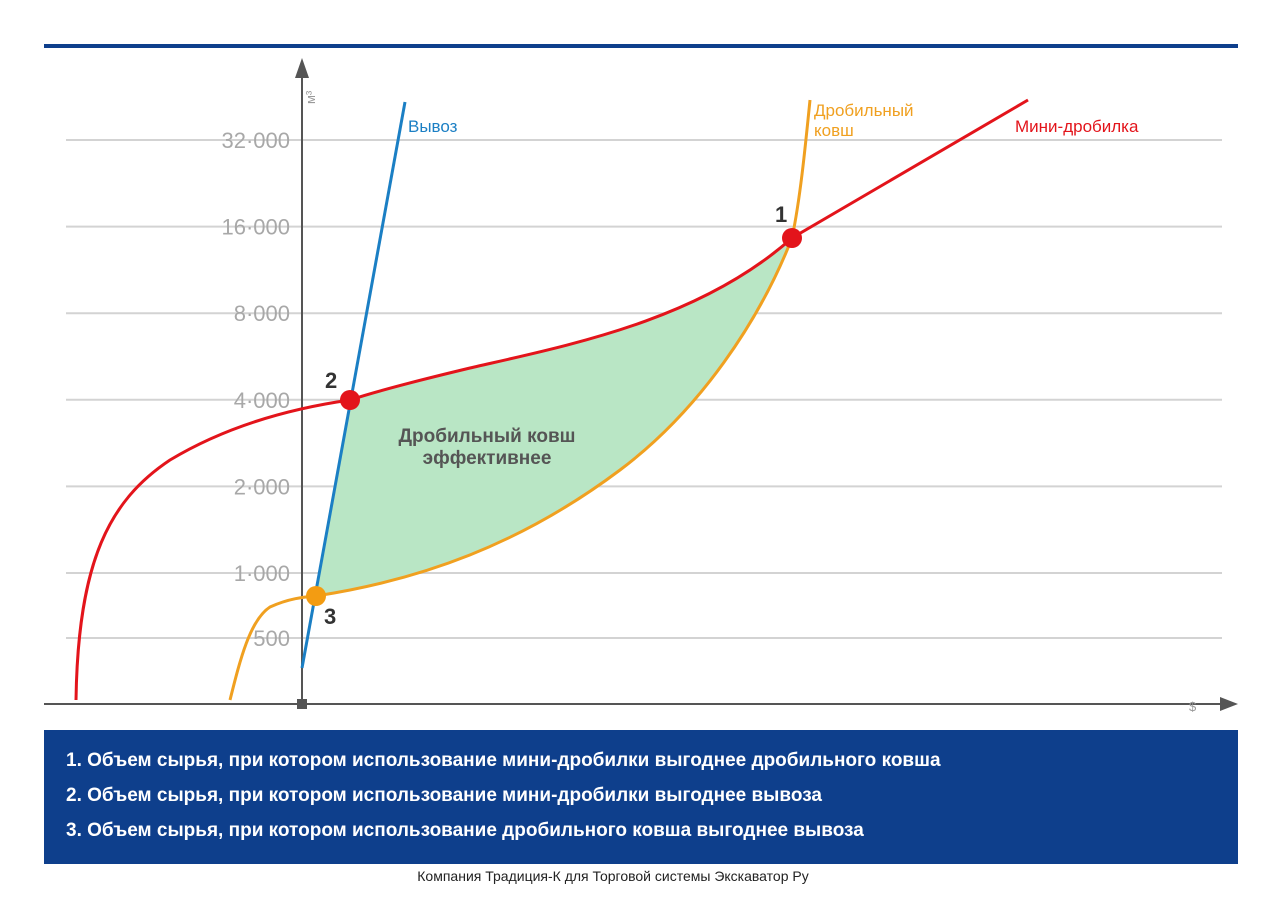 The image size is (1280, 906). What do you see at coordinates (310, 97) in the screenshot?
I see `y-axis-unit-label: м³` at bounding box center [310, 97].